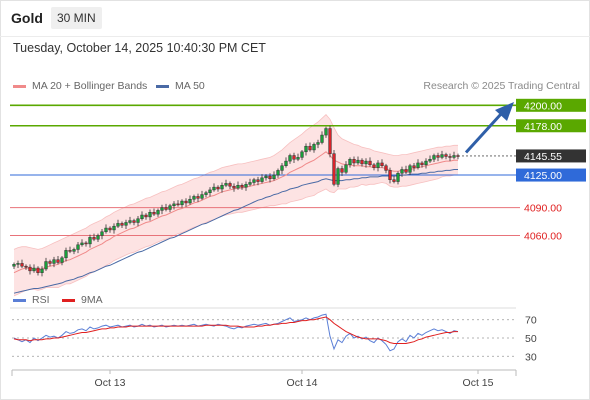 The width and height of the screenshot is (590, 400). Describe the element at coordinates (531, 321) in the screenshot. I see `rsi-level-label-70: 70` at that location.